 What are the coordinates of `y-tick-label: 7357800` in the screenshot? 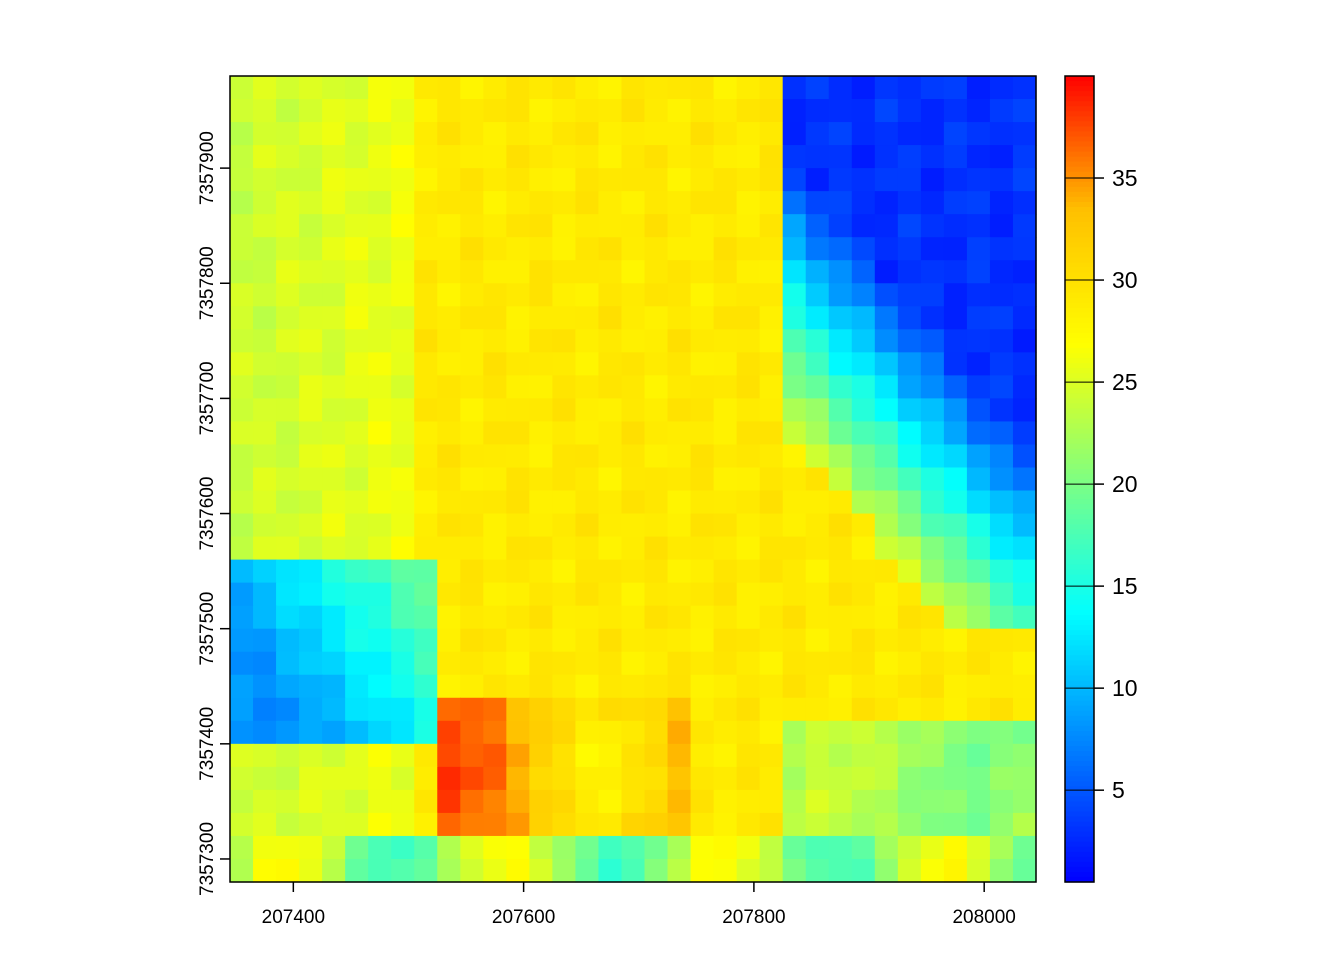 It's located at (207, 283).